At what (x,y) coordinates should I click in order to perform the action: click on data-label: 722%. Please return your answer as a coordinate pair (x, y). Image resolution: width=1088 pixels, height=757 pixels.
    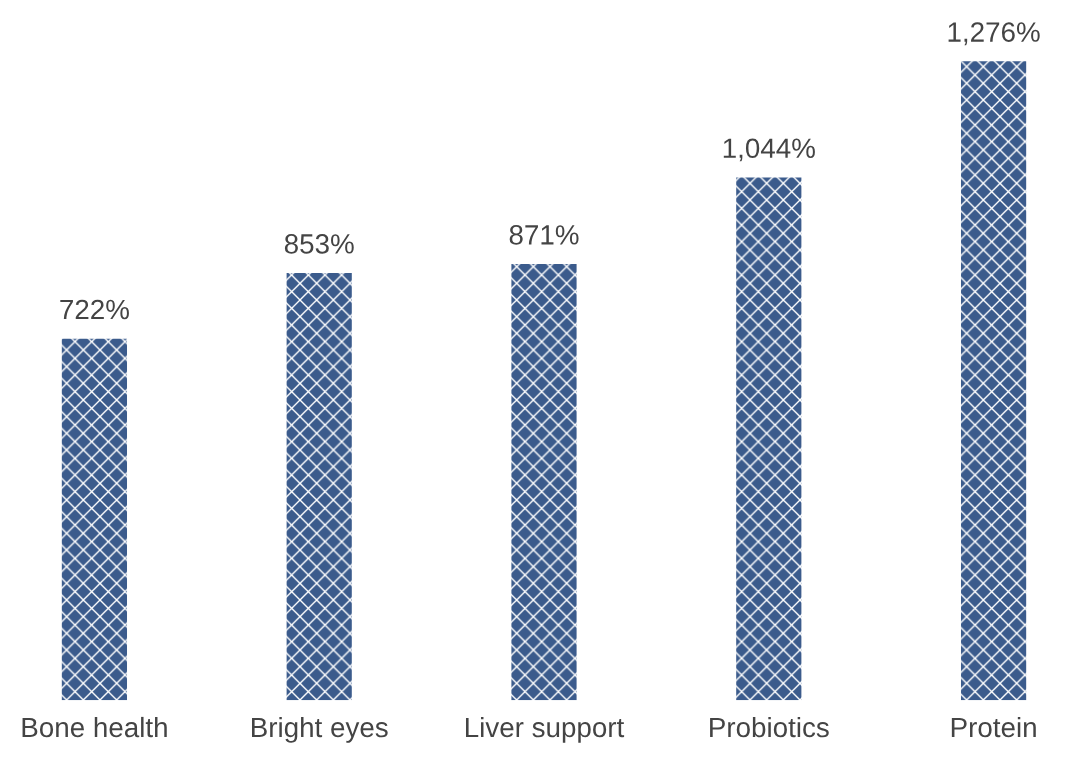
    Looking at the image, I should click on (94, 309).